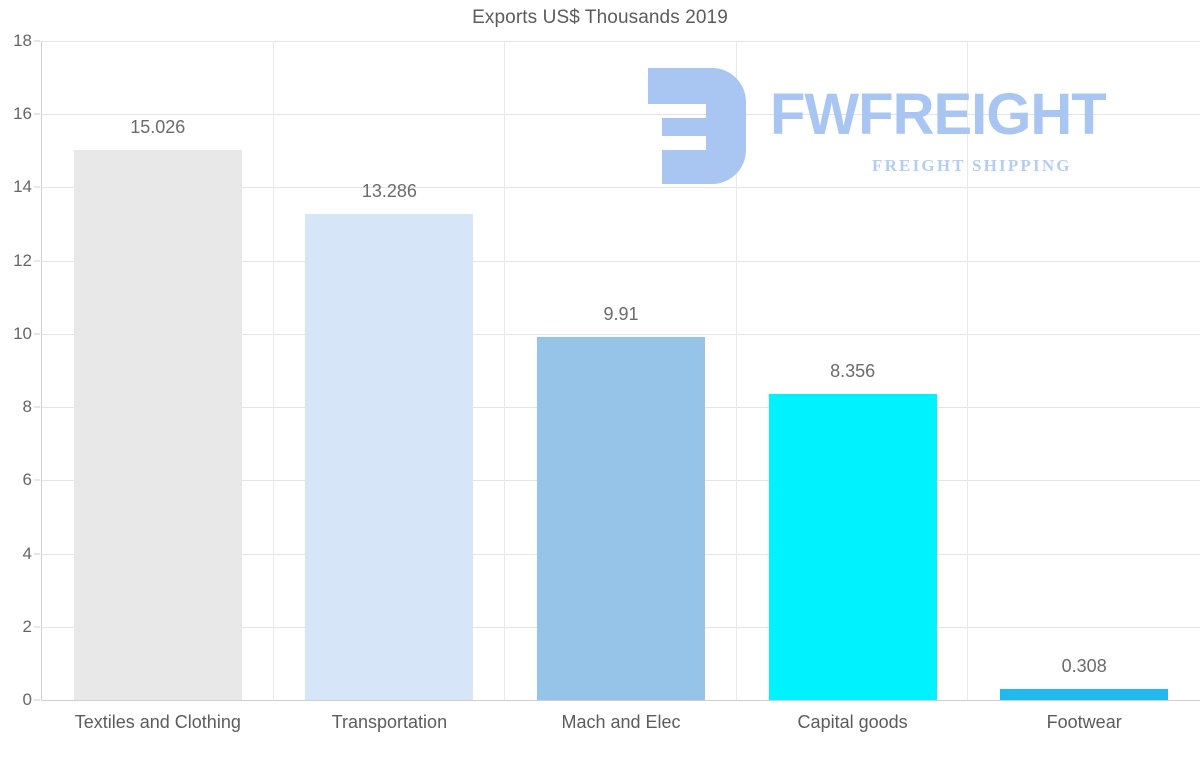 The image size is (1200, 763). I want to click on x-axis-label: Footwear, so click(1084, 722).